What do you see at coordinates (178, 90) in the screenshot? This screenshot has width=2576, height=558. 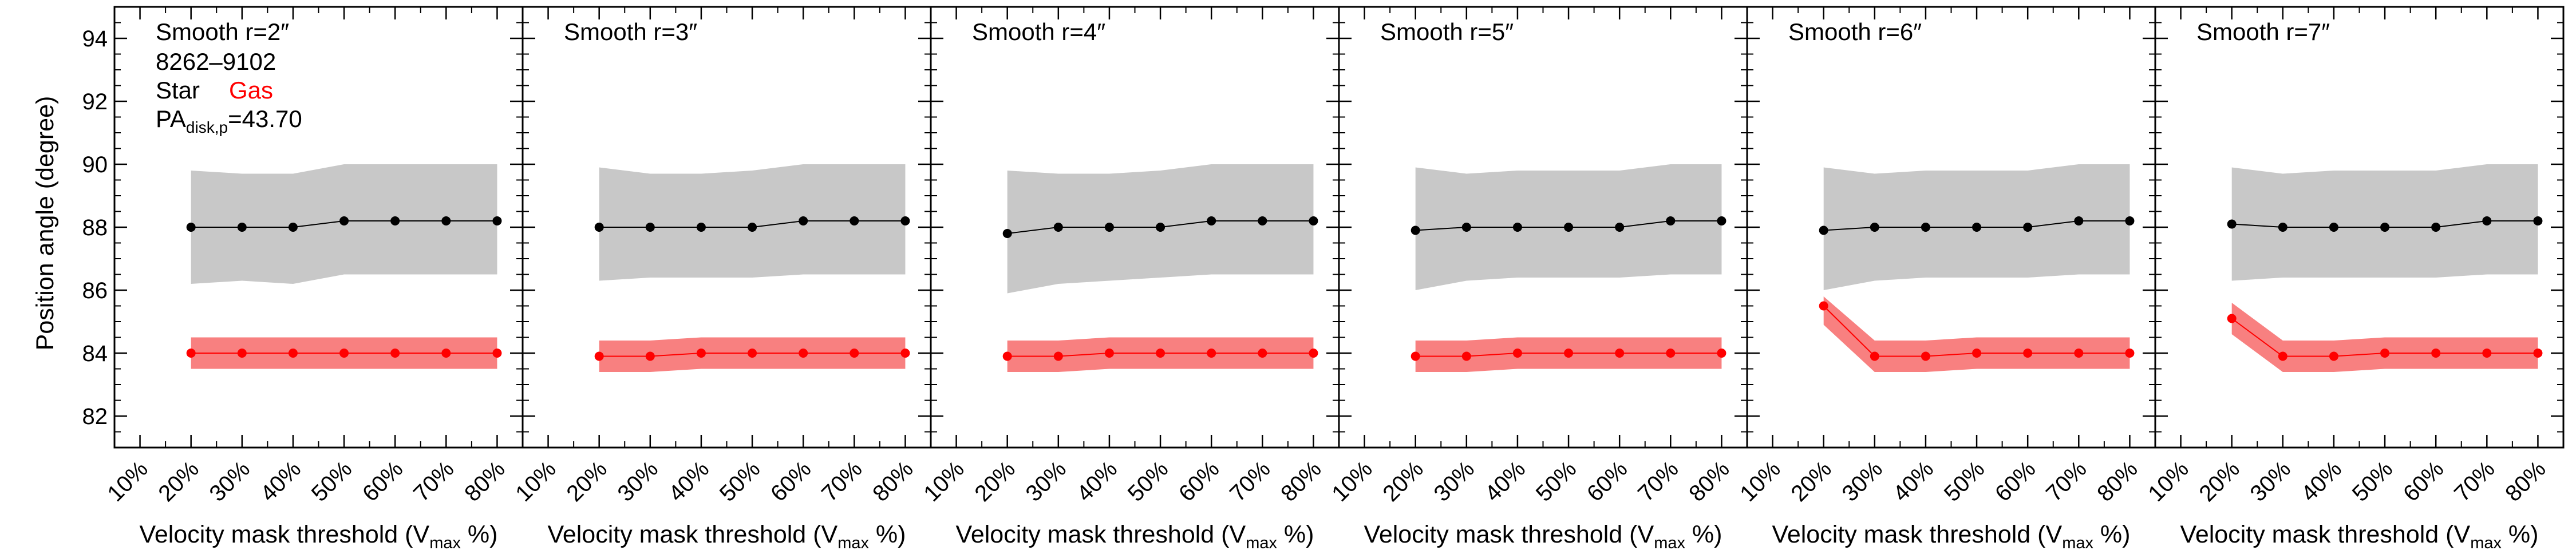 I see `legend-star: Star` at bounding box center [178, 90].